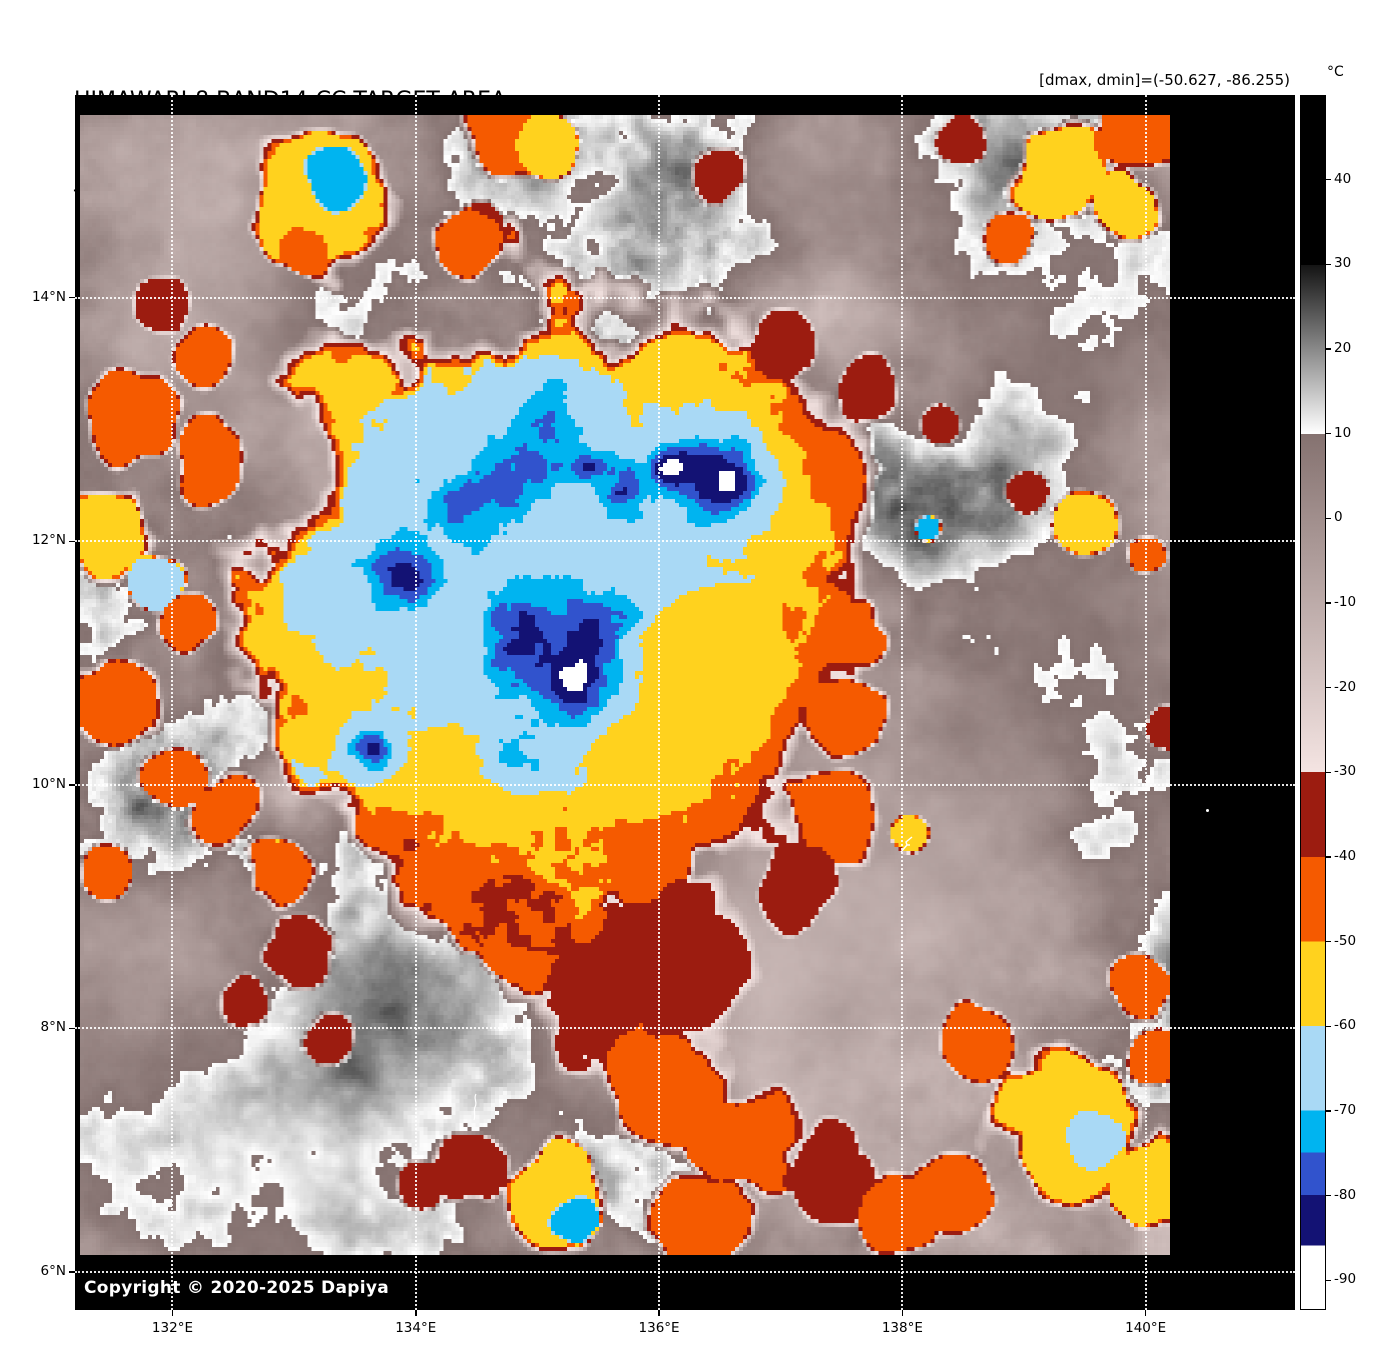  What do you see at coordinates (1345, 940) in the screenshot?
I see `colorbar-tick-label: -50` at bounding box center [1345, 940].